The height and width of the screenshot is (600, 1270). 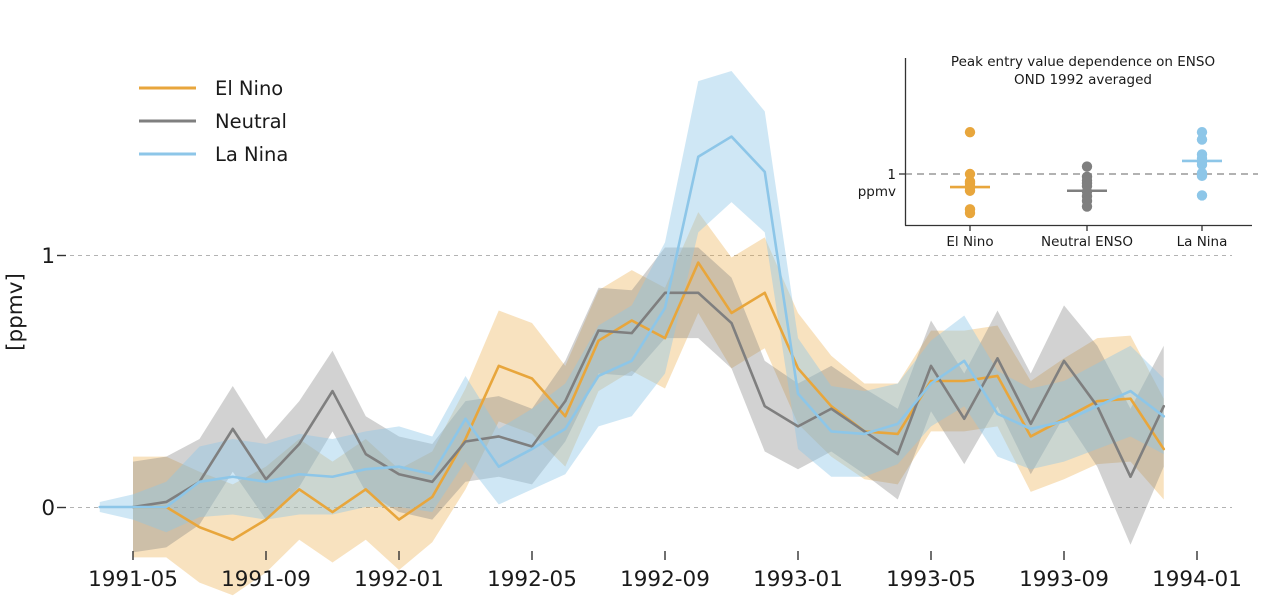 What do you see at coordinates (251, 121) in the screenshot?
I see `legend-label-neutral: Neutral` at bounding box center [251, 121].